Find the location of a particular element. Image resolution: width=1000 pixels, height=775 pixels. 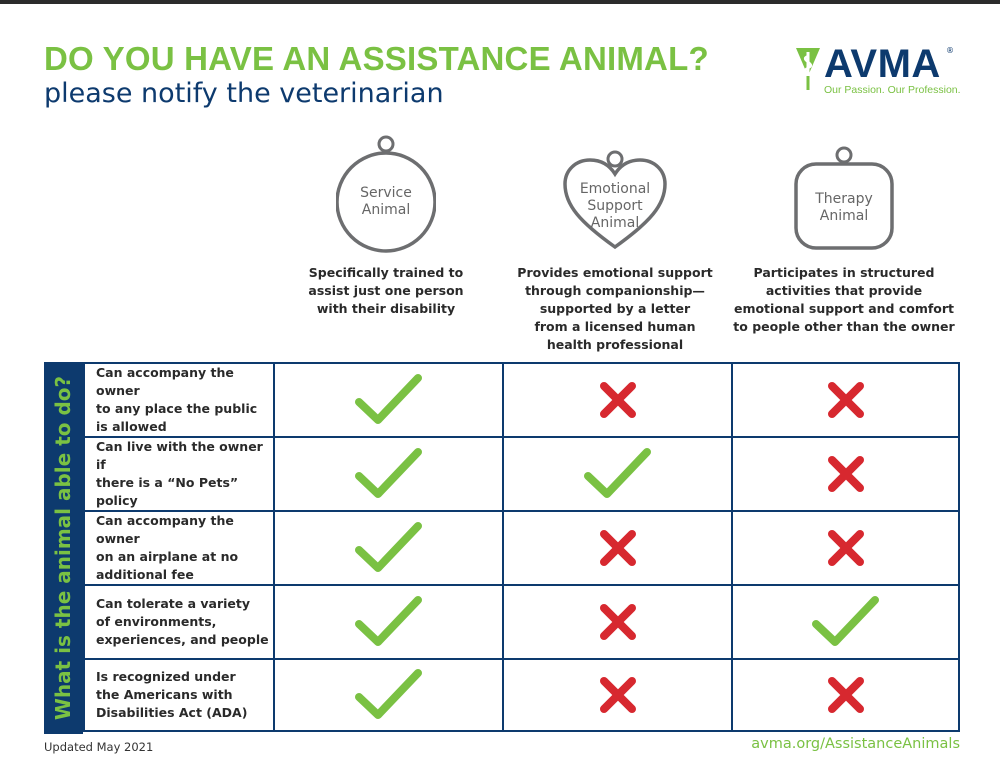

service-animal-label: Service Animal is located at coordinates (386, 201).